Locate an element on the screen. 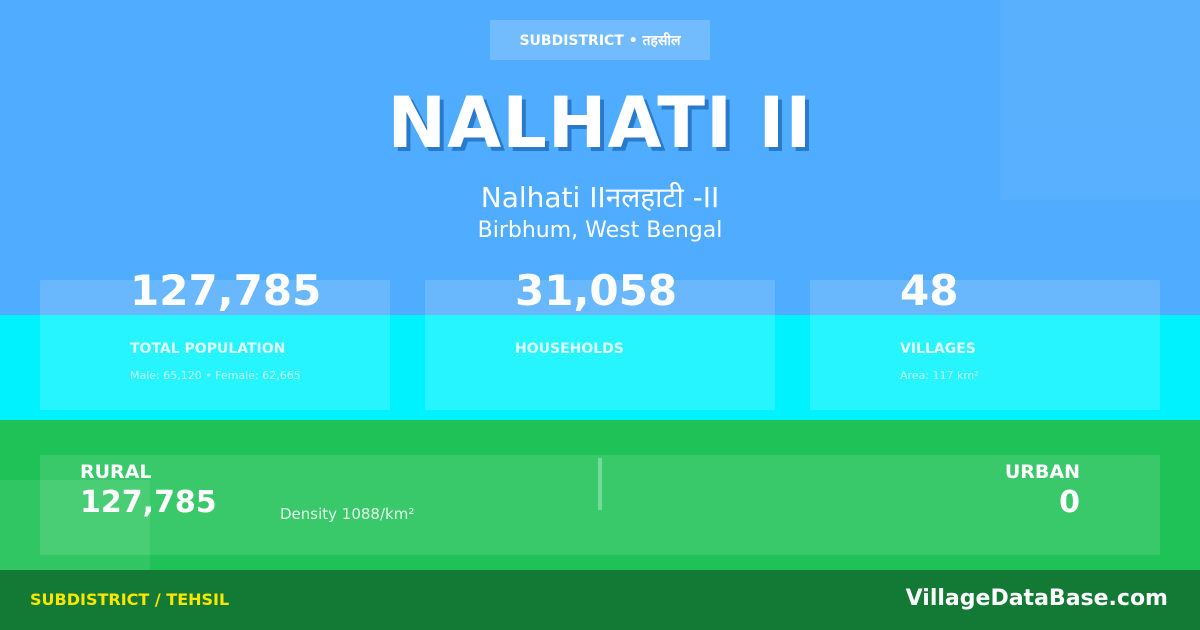 The image size is (1200, 630). urban-label: URBAN is located at coordinates (1042, 472).